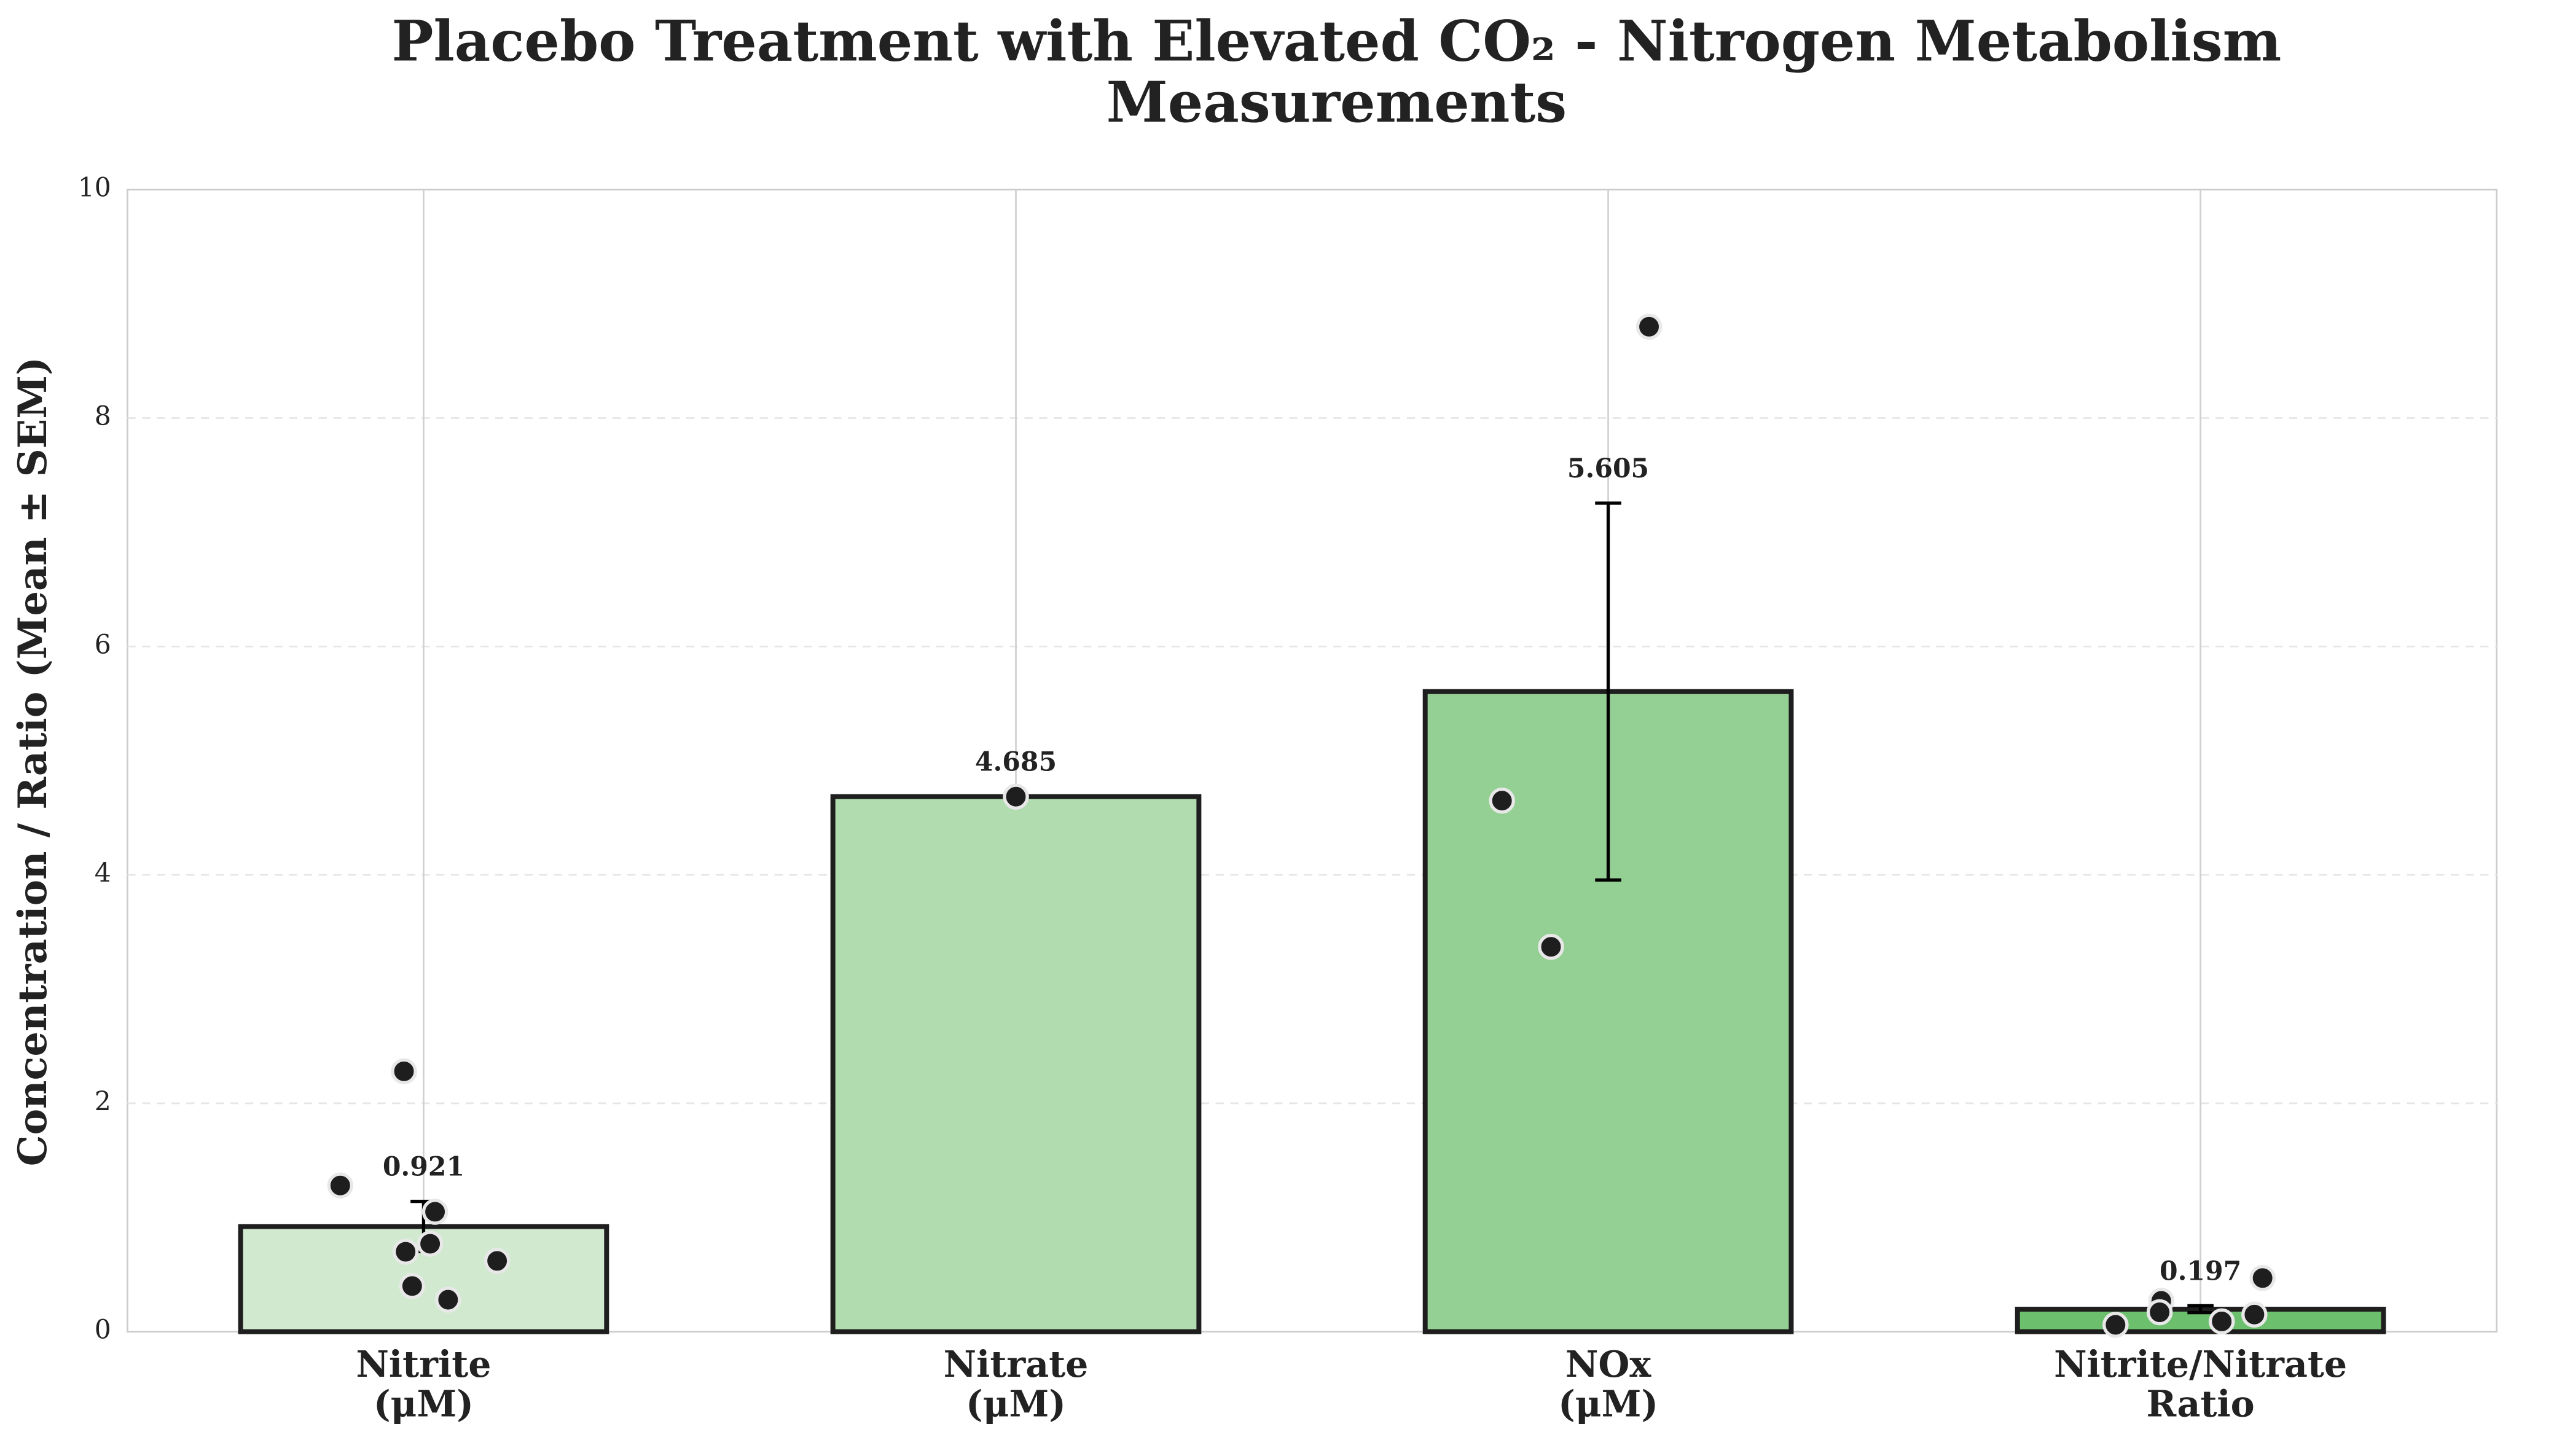  What do you see at coordinates (2200, 1384) in the screenshot?
I see `x-tick-label: Nitrite/Nitrate Ratio` at bounding box center [2200, 1384].